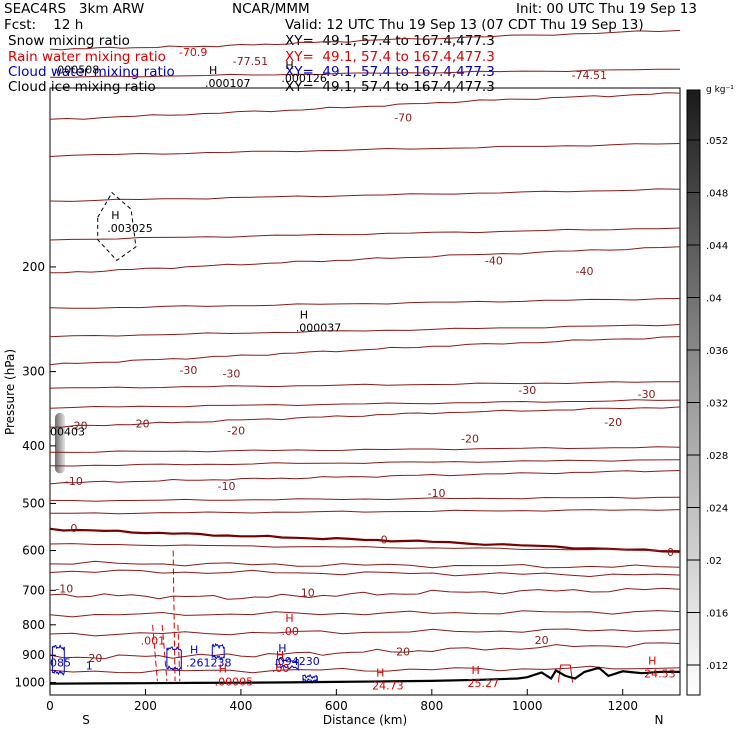 The width and height of the screenshot is (740, 740). I want to click on x-tick-label: 800, so click(431, 706).